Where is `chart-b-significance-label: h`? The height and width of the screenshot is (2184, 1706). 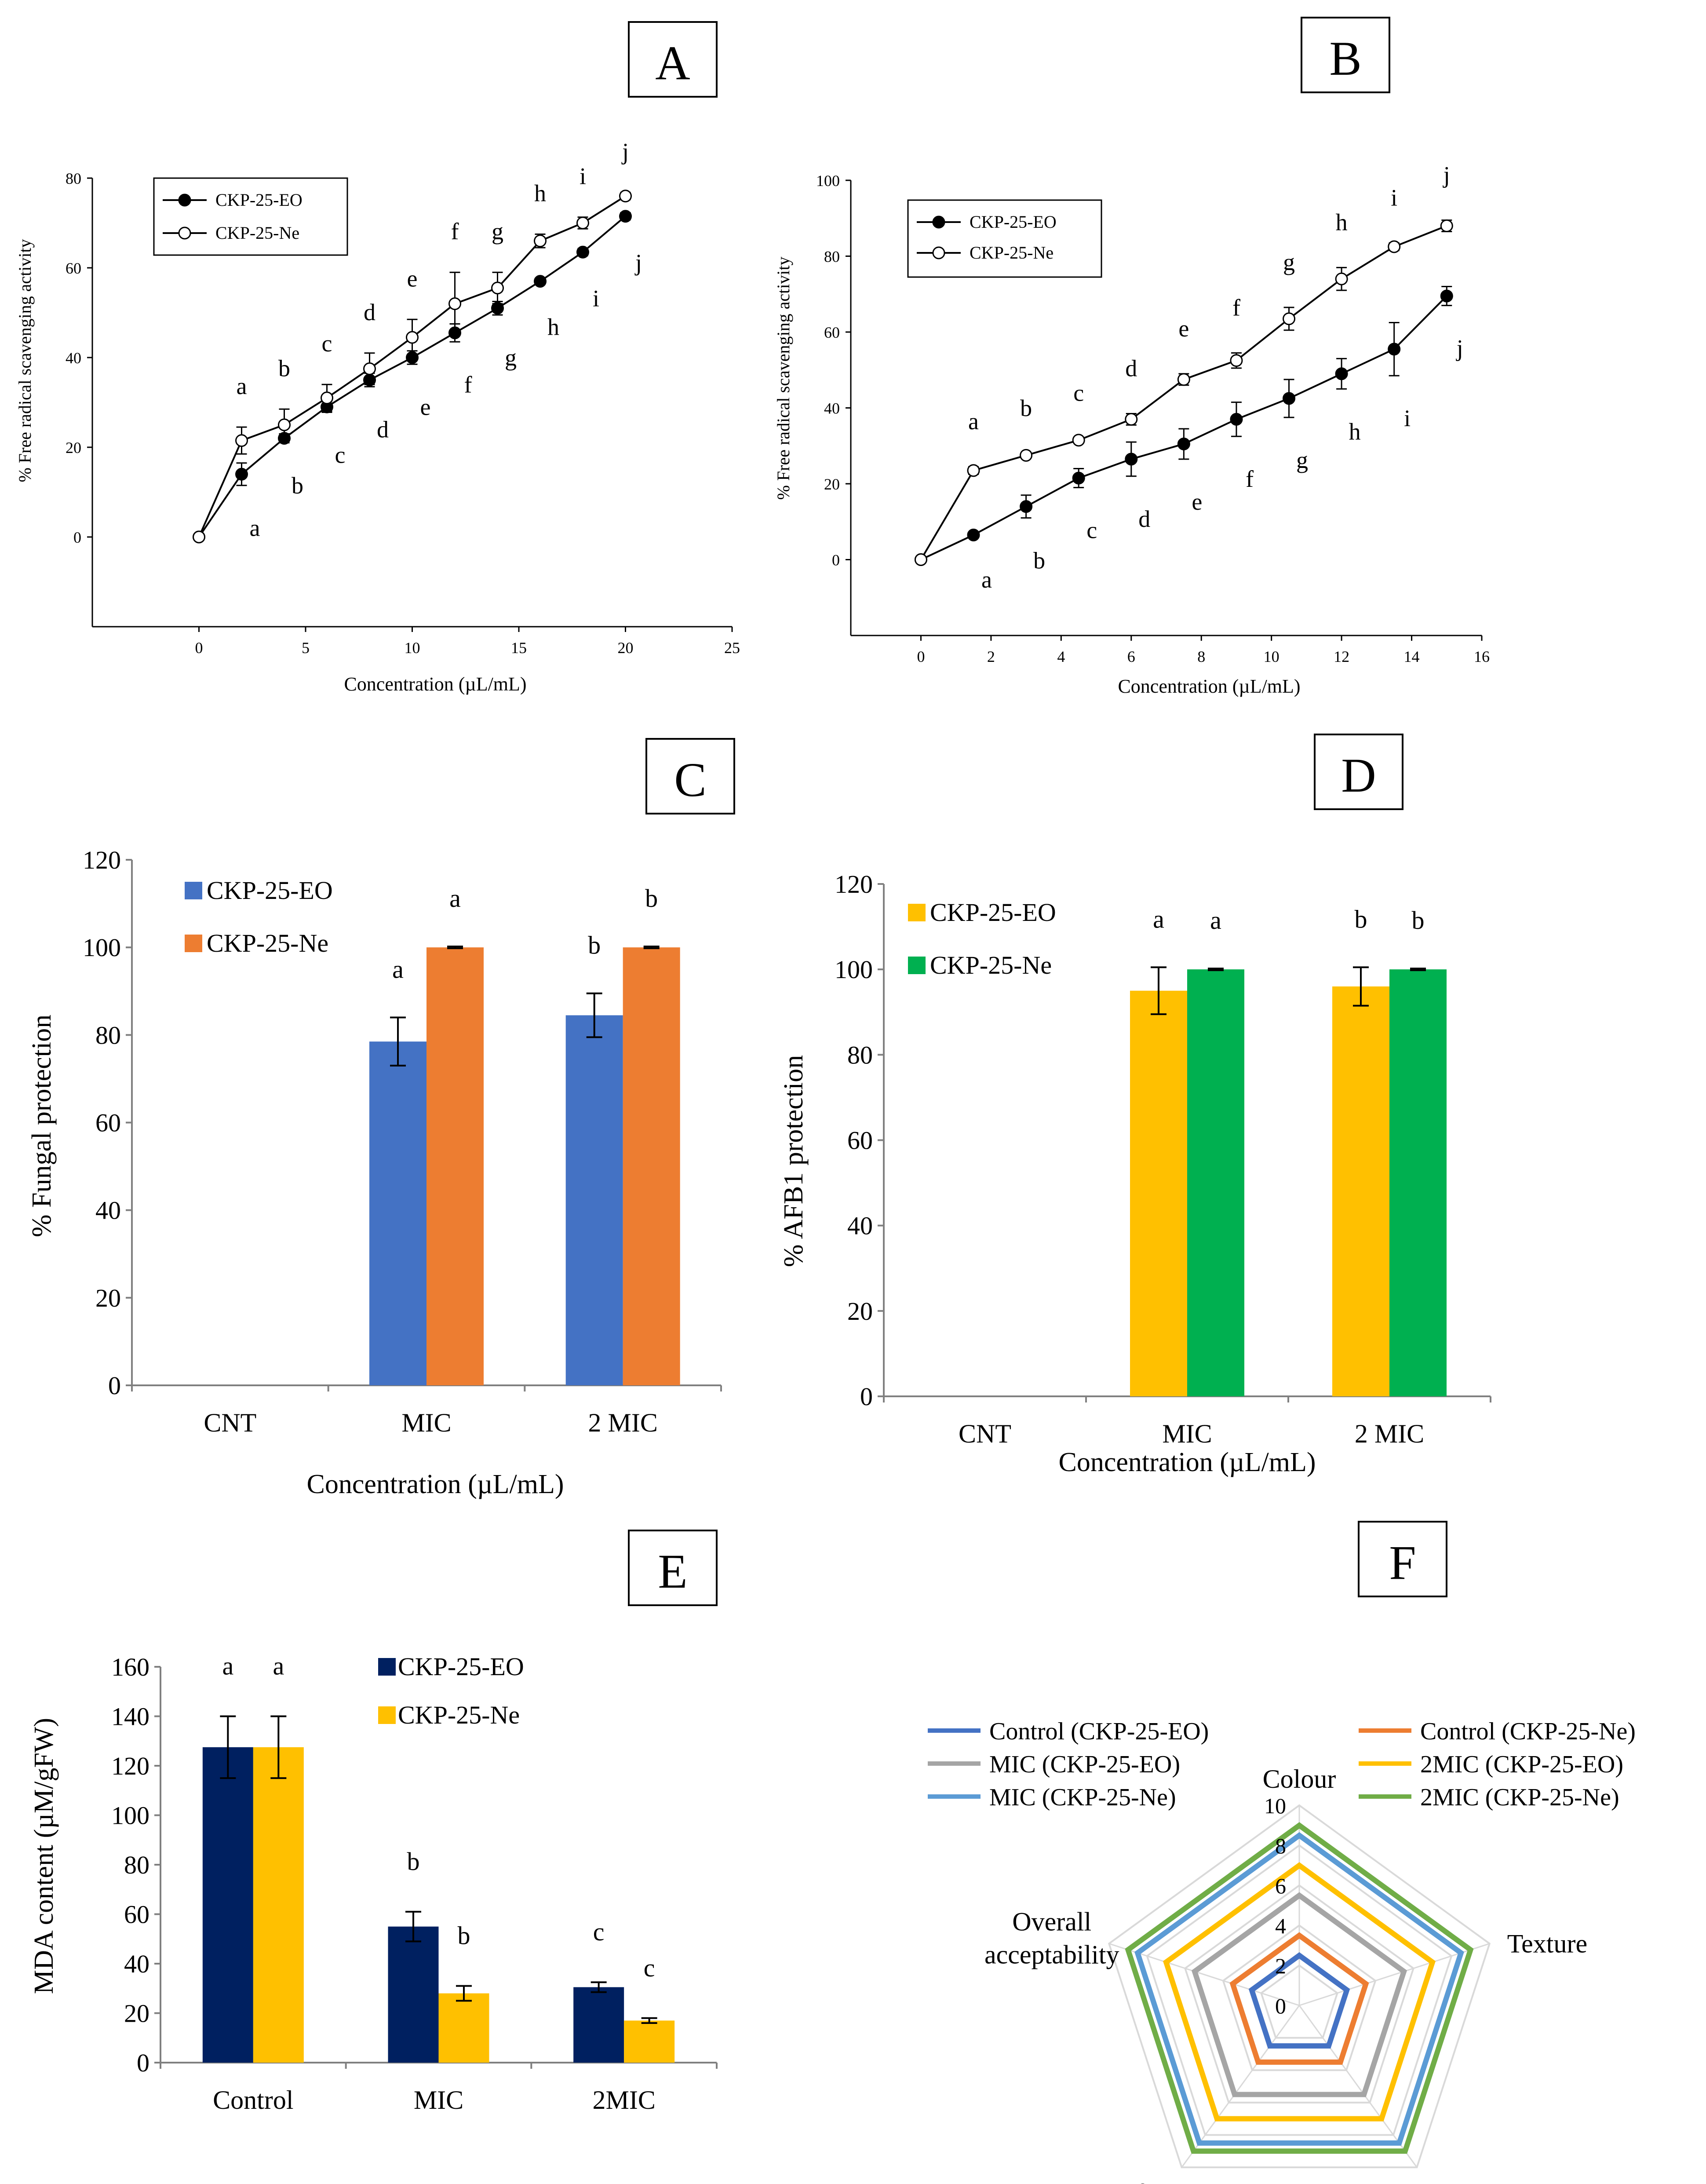
chart-b-significance-label: h is located at coordinates (1355, 431).